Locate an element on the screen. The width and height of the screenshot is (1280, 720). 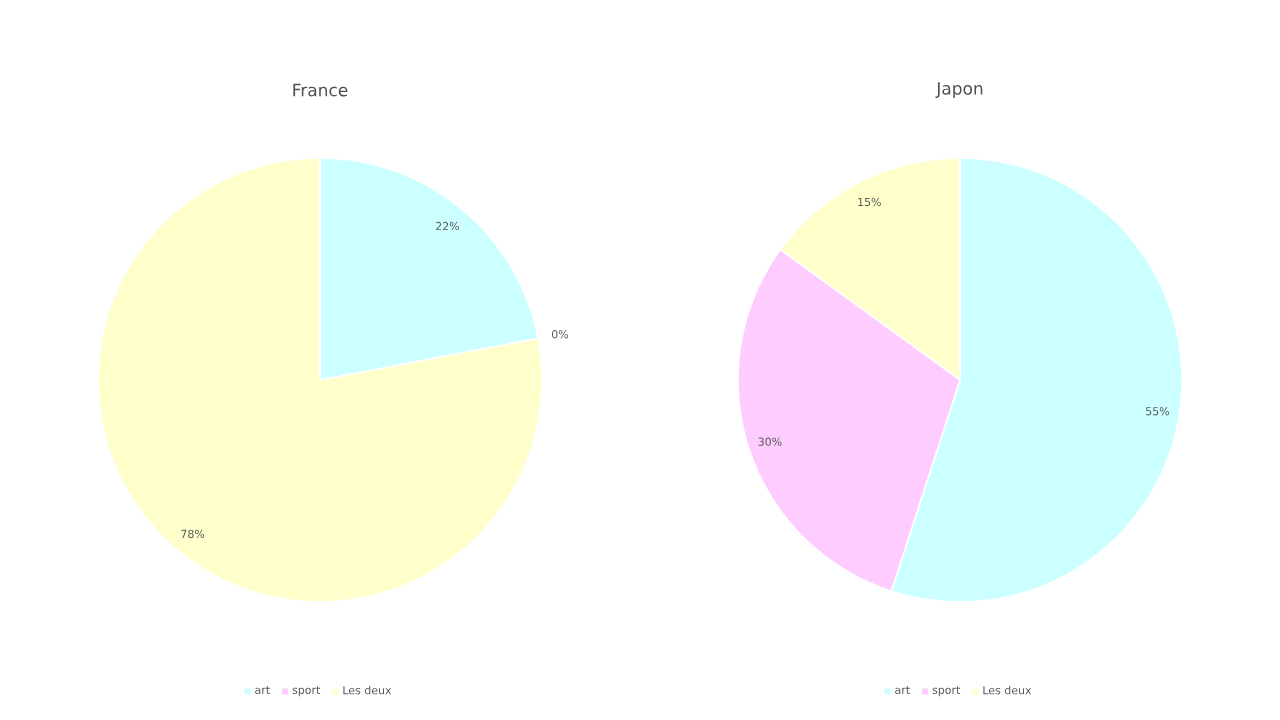
chart-title: Japon is located at coordinates (959, 90).